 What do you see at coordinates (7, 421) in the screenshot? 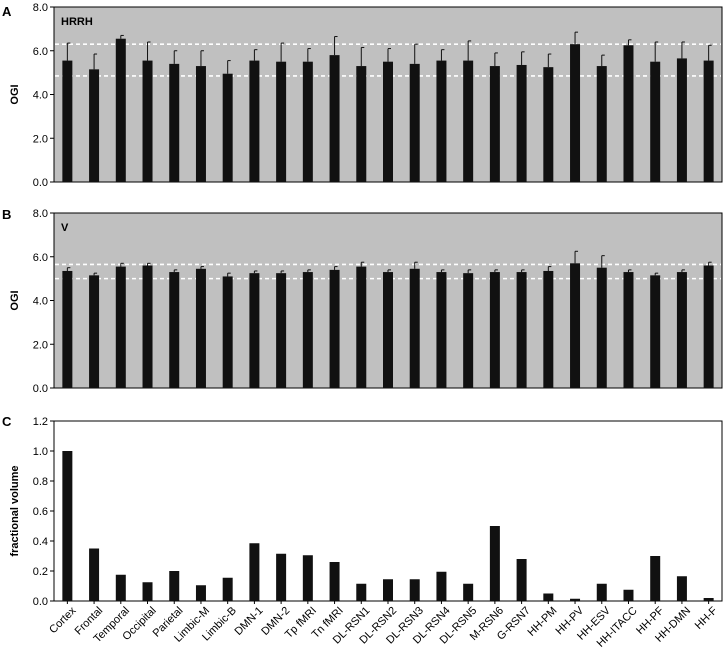
I see `panel-label: C` at bounding box center [7, 421].